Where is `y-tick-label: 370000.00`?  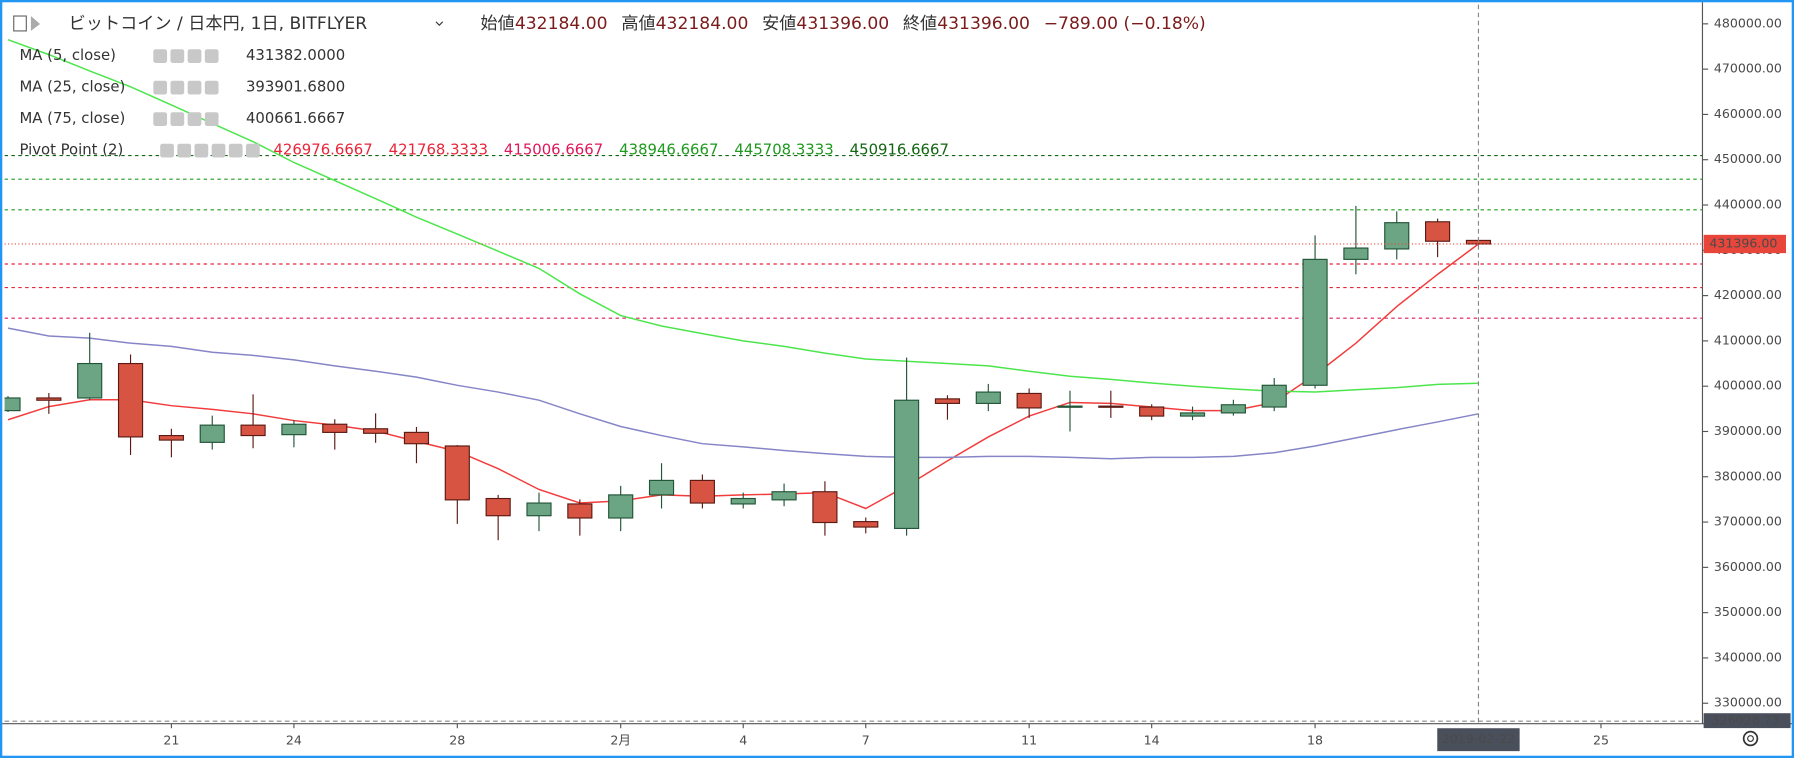 y-tick-label: 370000.00 is located at coordinates (1748, 521).